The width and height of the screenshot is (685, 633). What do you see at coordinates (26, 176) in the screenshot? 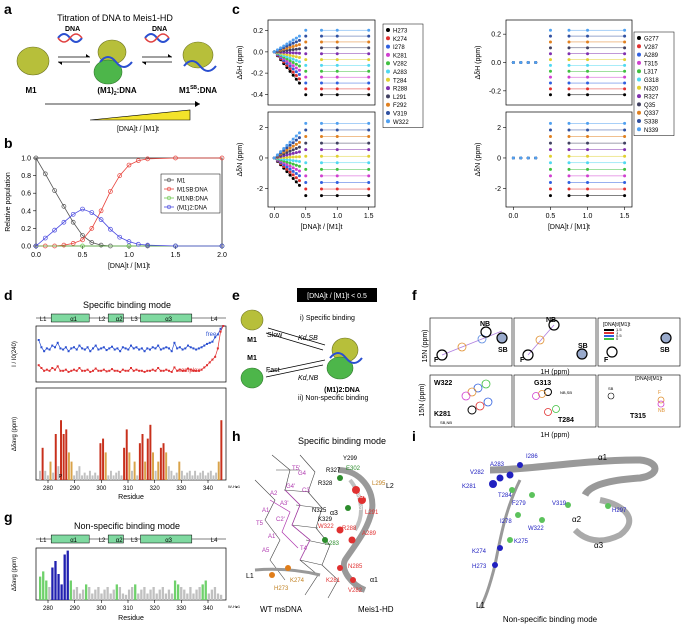
I see `y-tick-label: 0.8` at bounding box center [26, 176].